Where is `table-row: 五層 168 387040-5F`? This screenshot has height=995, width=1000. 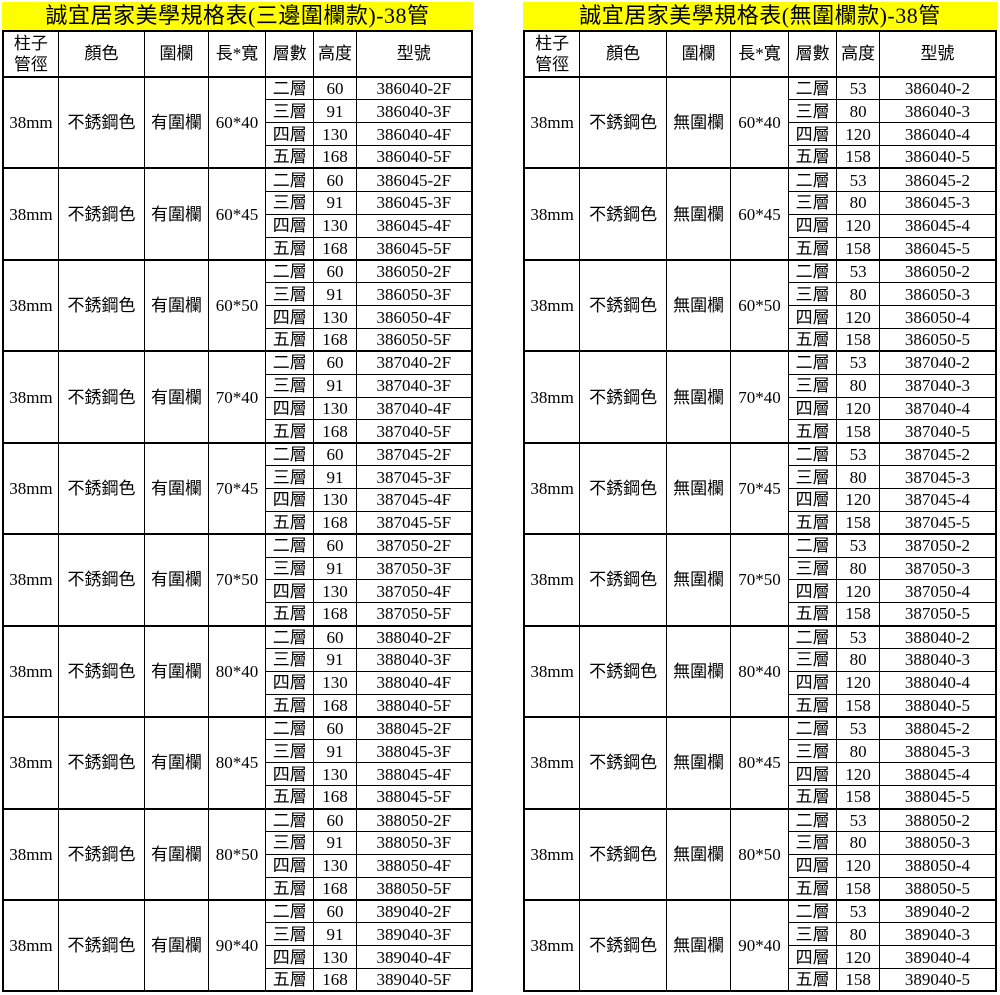
table-row: 五層 168 387040-5F is located at coordinates (238, 431).